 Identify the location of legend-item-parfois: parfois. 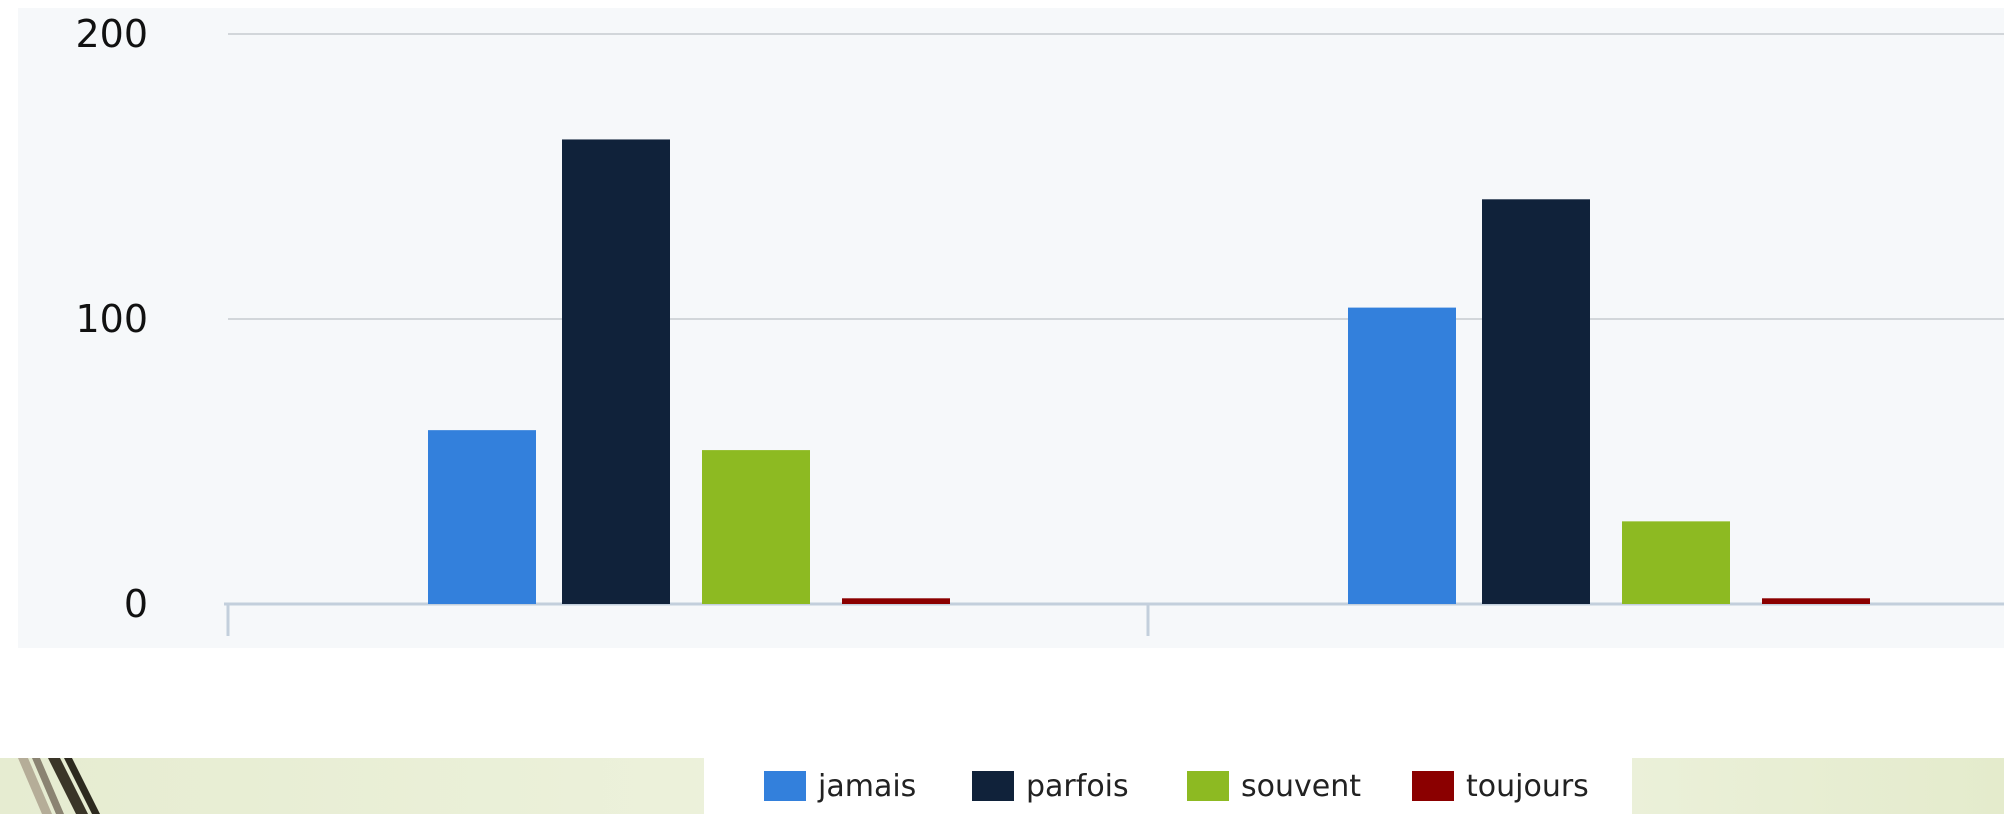
(1050, 786).